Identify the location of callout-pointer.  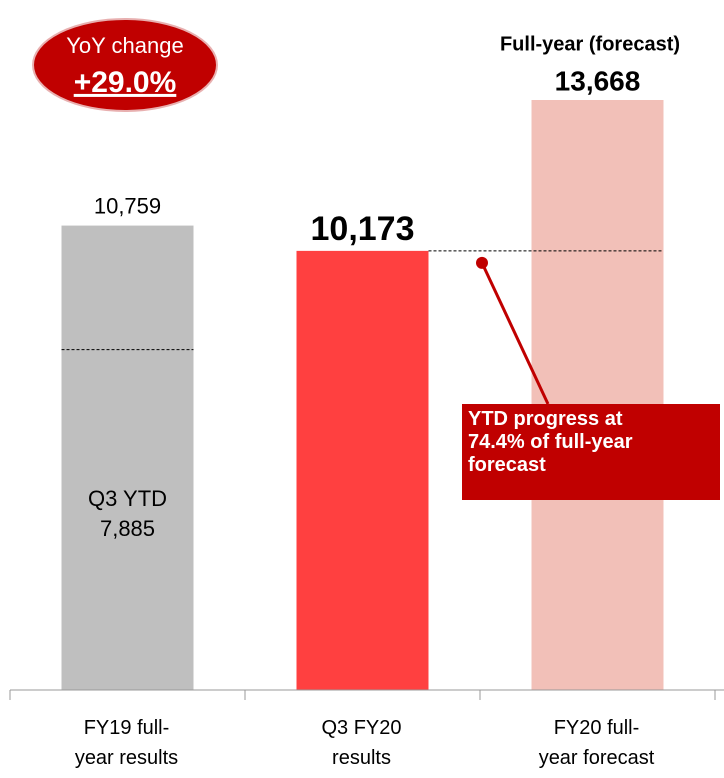
(515, 333).